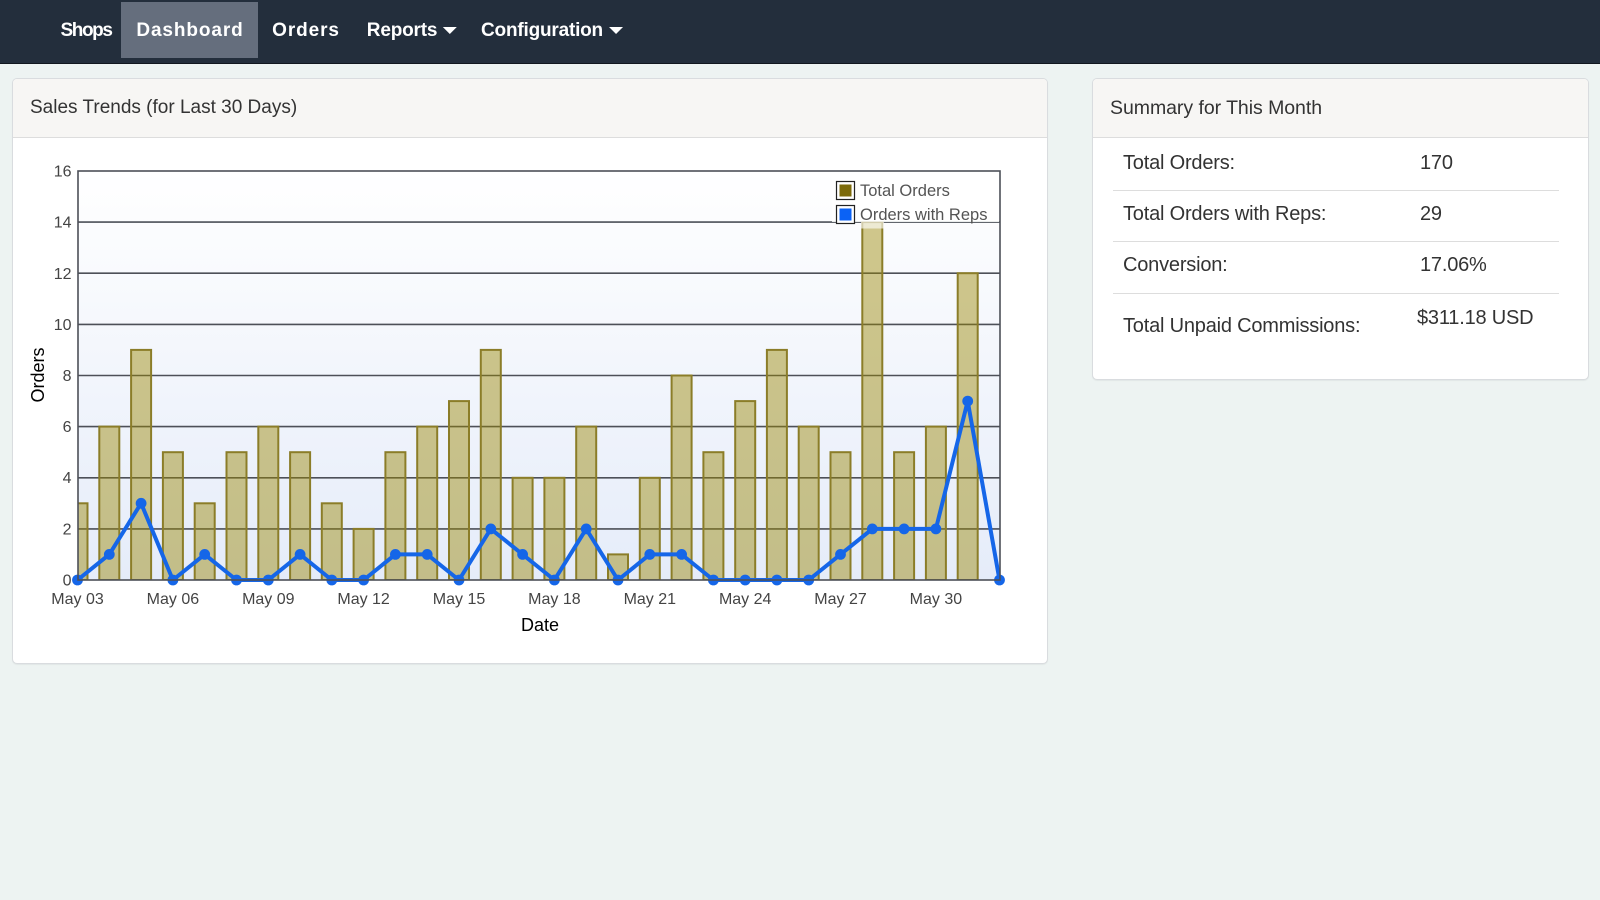 The height and width of the screenshot is (900, 1600). Describe the element at coordinates (38, 374) in the screenshot. I see `svg-text: Orders` at that location.